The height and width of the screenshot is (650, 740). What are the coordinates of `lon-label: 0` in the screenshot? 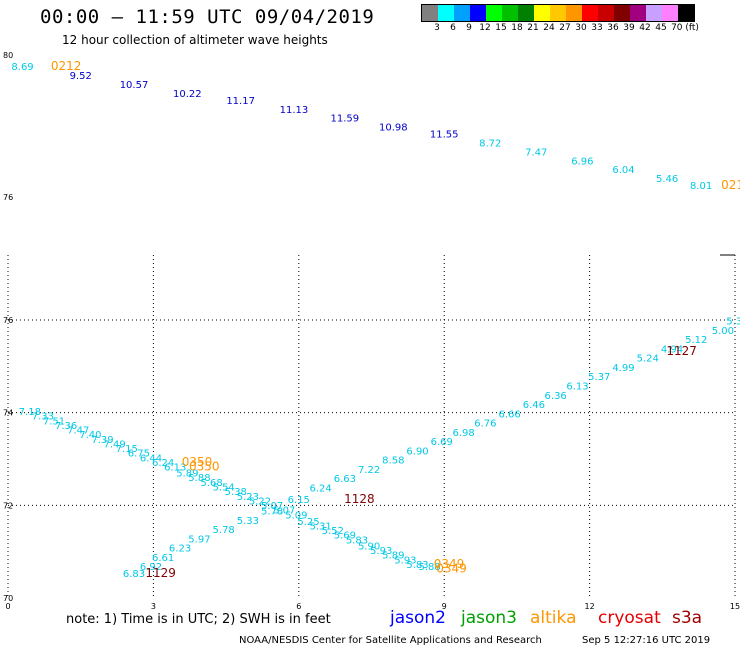 It's located at (7, 606).